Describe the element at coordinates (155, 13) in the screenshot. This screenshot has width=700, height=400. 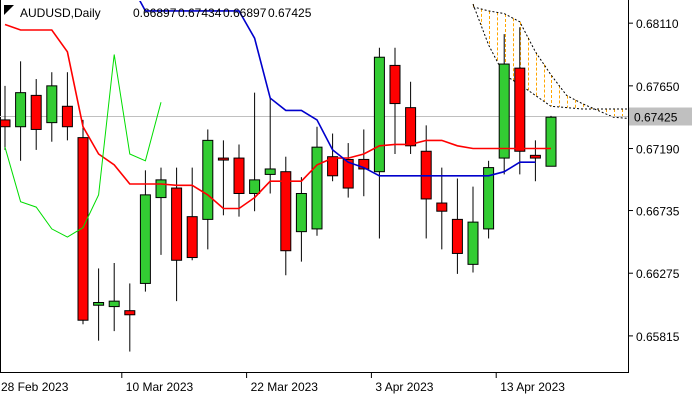
I see `ohlc-open: 0.66897` at that location.